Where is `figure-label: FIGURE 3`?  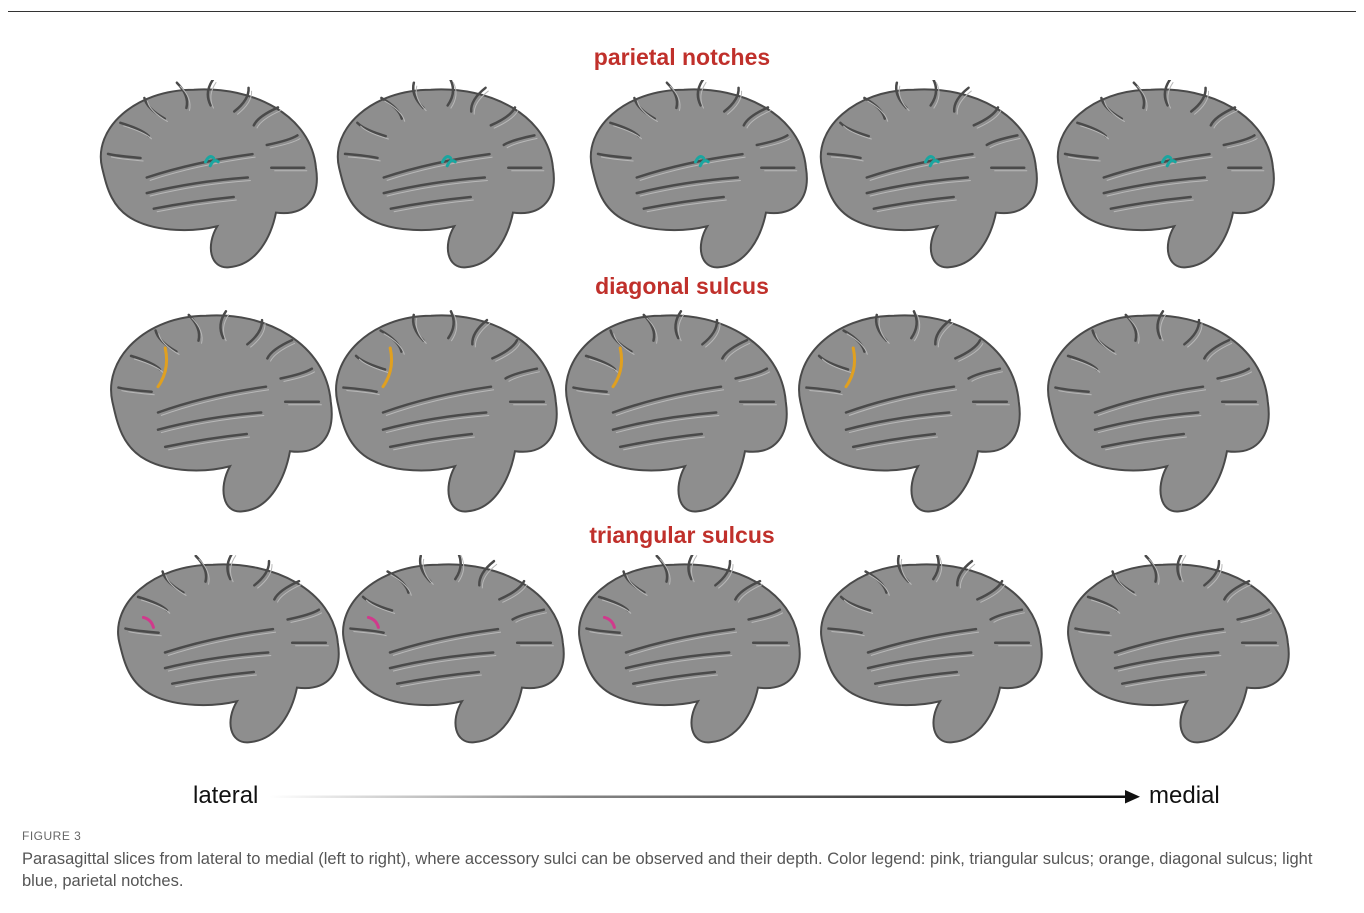 figure-label: FIGURE 3 is located at coordinates (52, 836).